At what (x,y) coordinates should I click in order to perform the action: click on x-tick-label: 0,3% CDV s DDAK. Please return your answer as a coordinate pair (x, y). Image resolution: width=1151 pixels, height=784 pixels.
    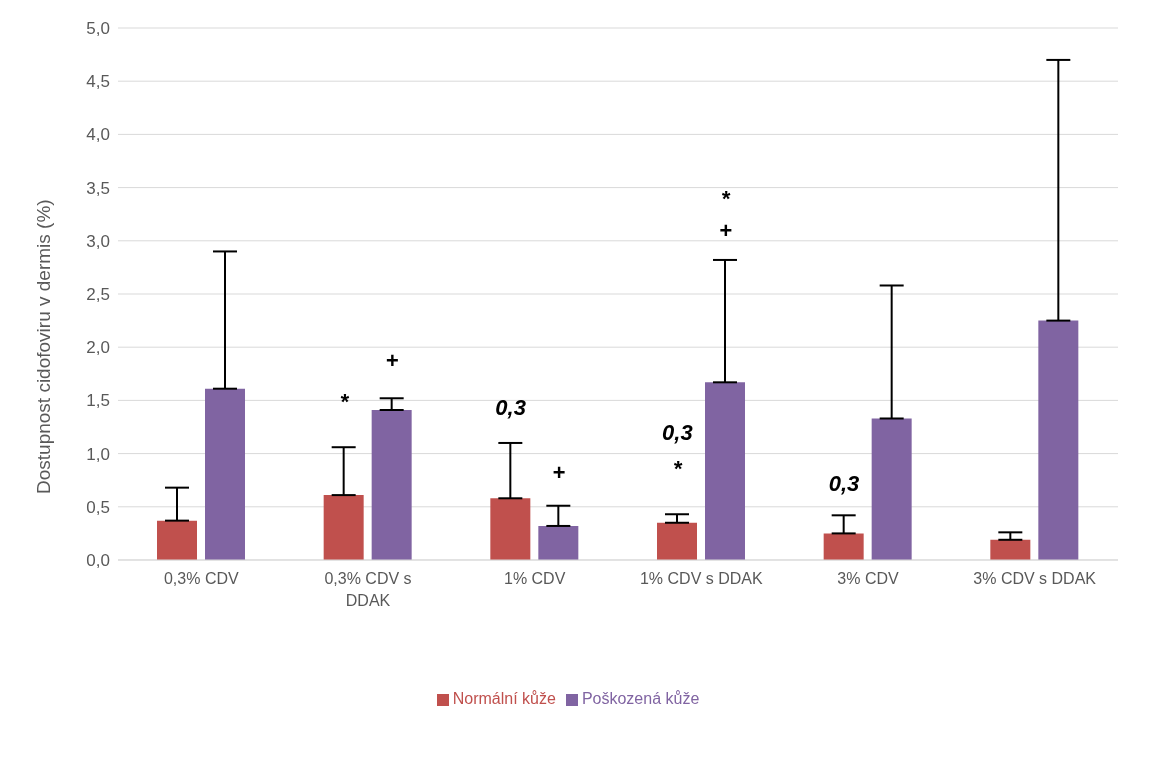
    Looking at the image, I should click on (368, 589).